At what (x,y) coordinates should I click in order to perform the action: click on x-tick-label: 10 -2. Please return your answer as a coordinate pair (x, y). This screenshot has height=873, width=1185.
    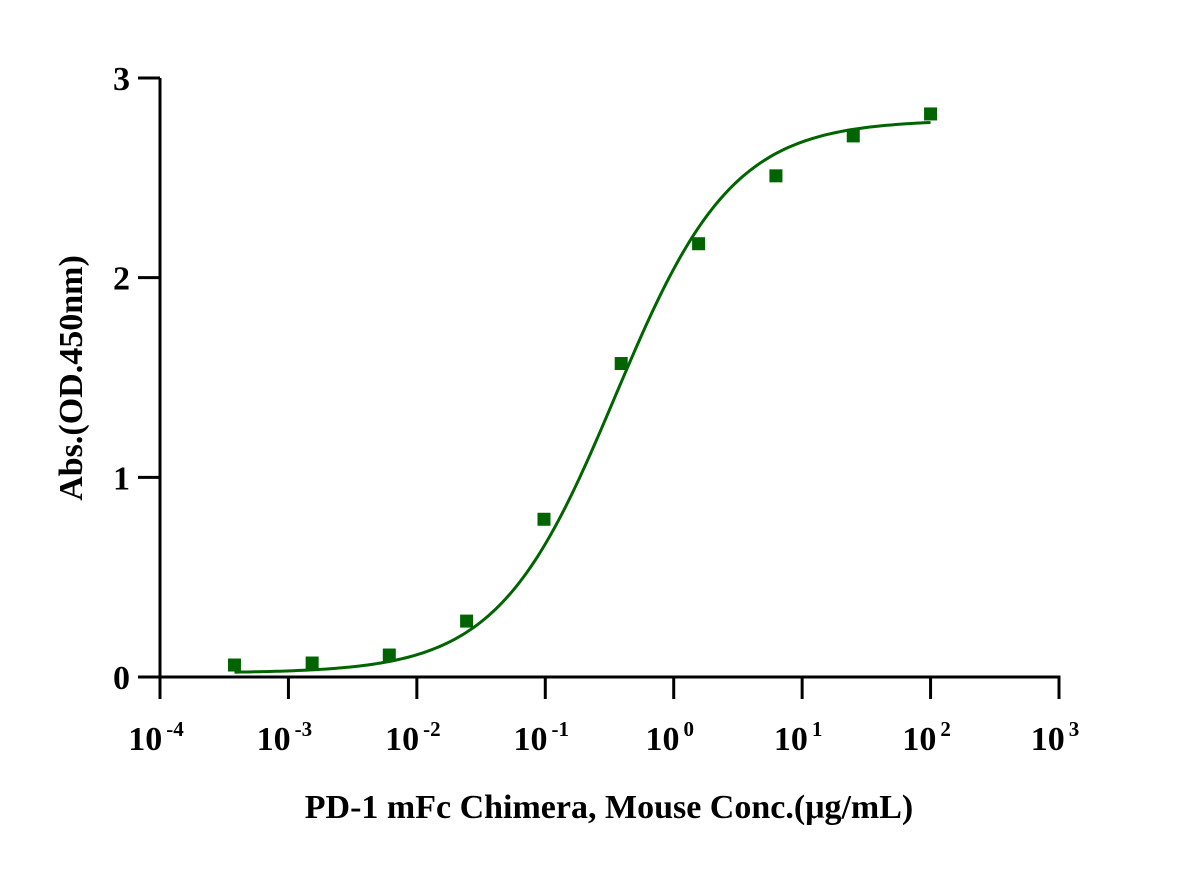
    Looking at the image, I should click on (413, 737).